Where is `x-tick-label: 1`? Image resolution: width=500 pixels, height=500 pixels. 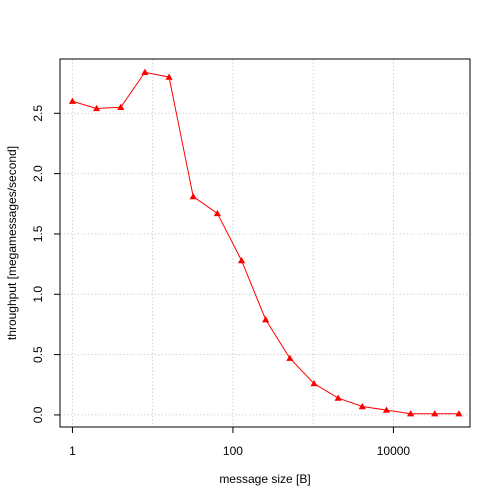 x-tick-label: 1 is located at coordinates (72, 451).